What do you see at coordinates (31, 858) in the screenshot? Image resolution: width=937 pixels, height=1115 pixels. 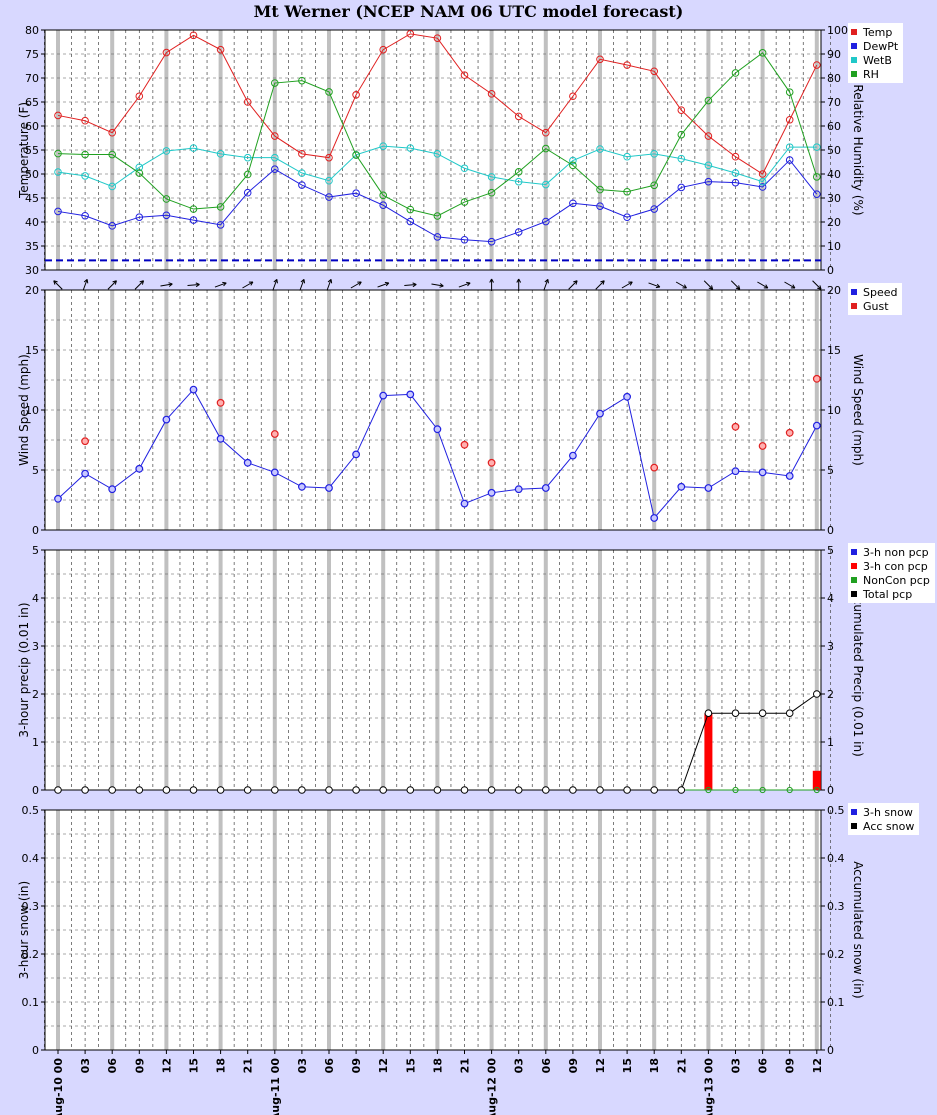 I see `y-tick-label: 0.4` at bounding box center [31, 858].